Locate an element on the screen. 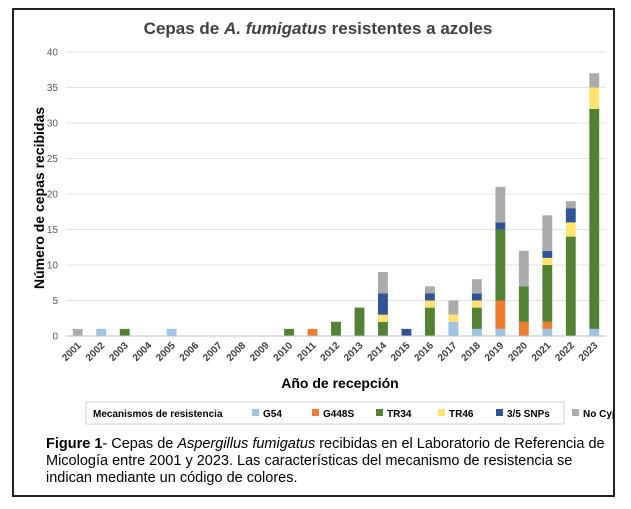  x-tick-label: 2001 is located at coordinates (72, 352).